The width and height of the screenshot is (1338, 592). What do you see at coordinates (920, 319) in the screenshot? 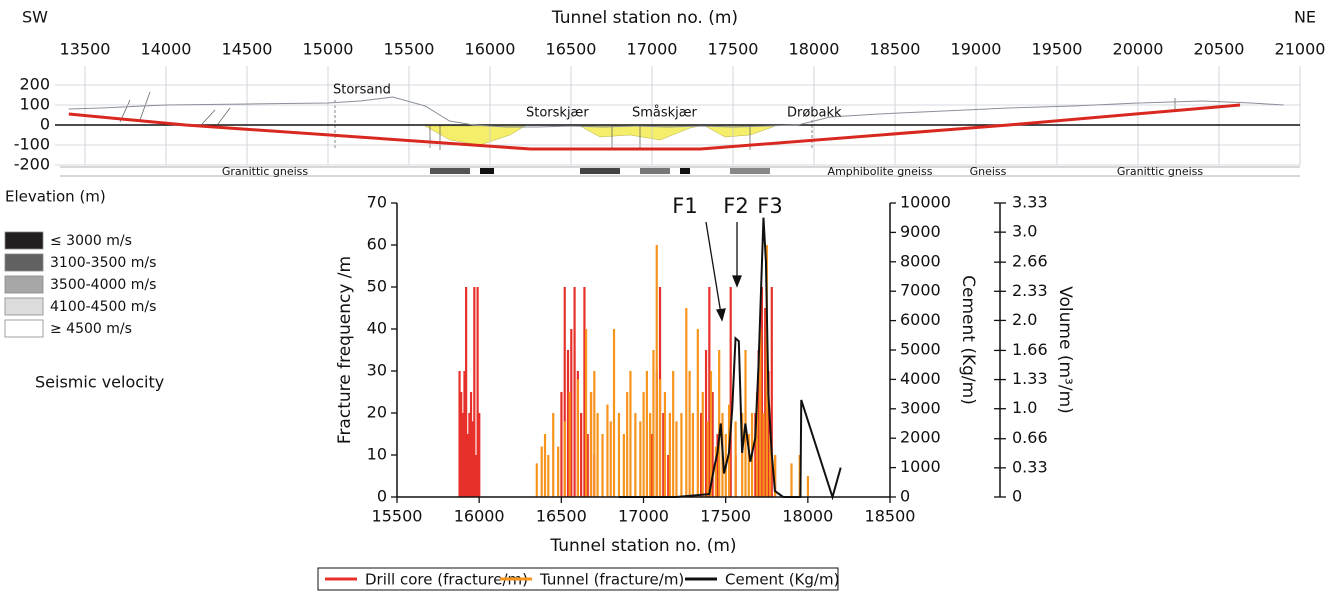
I see `y2-tick-label: 6000` at bounding box center [920, 319].